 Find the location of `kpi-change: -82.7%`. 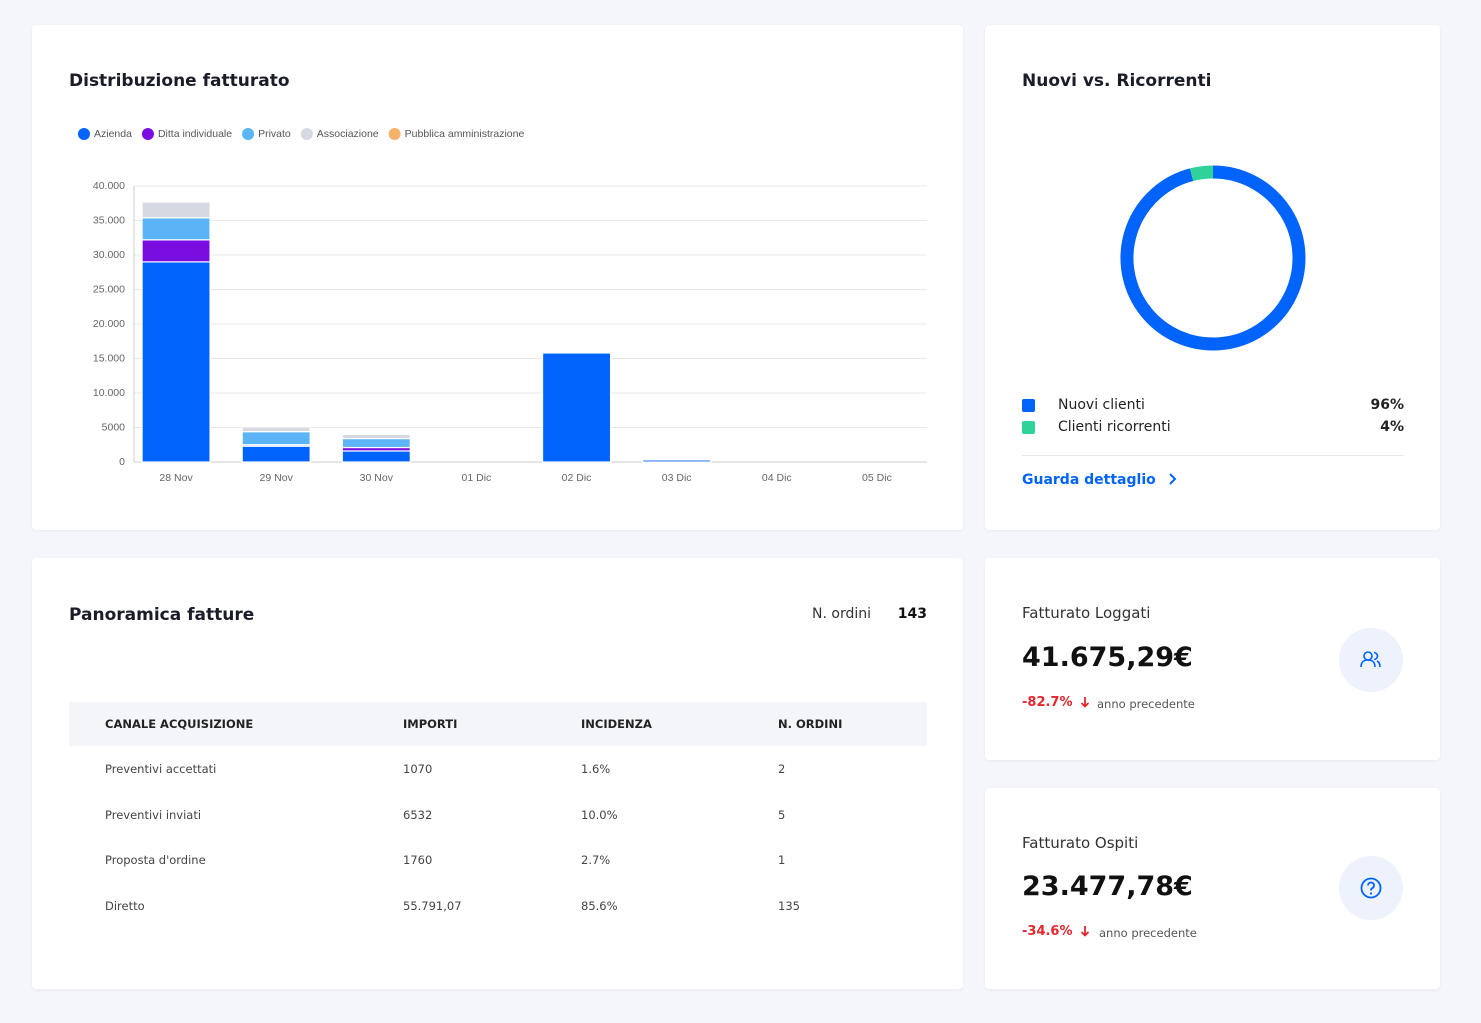

kpi-change: -82.7% is located at coordinates (1056, 702).